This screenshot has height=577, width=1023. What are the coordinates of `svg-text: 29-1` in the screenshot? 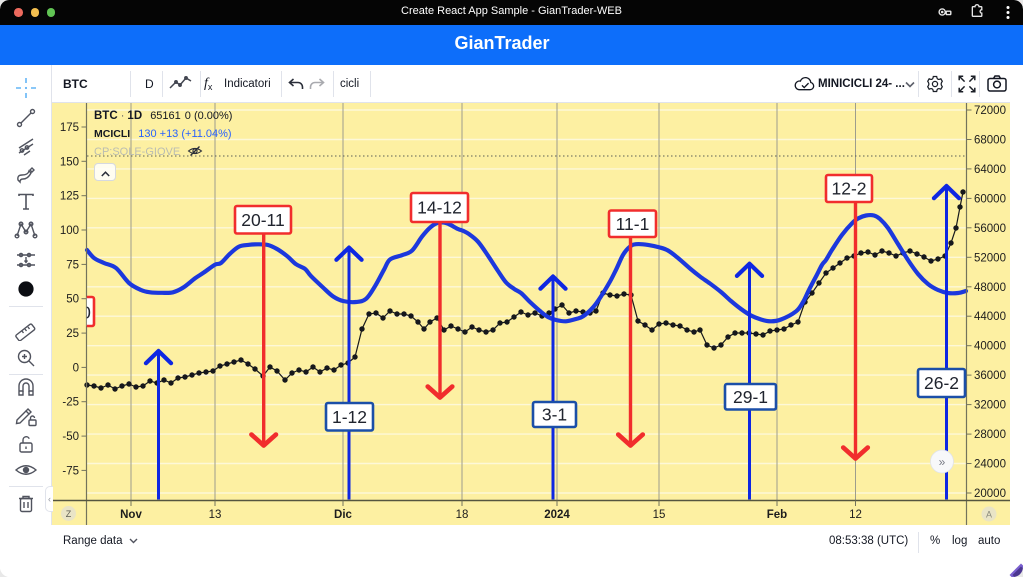 It's located at (750, 397).